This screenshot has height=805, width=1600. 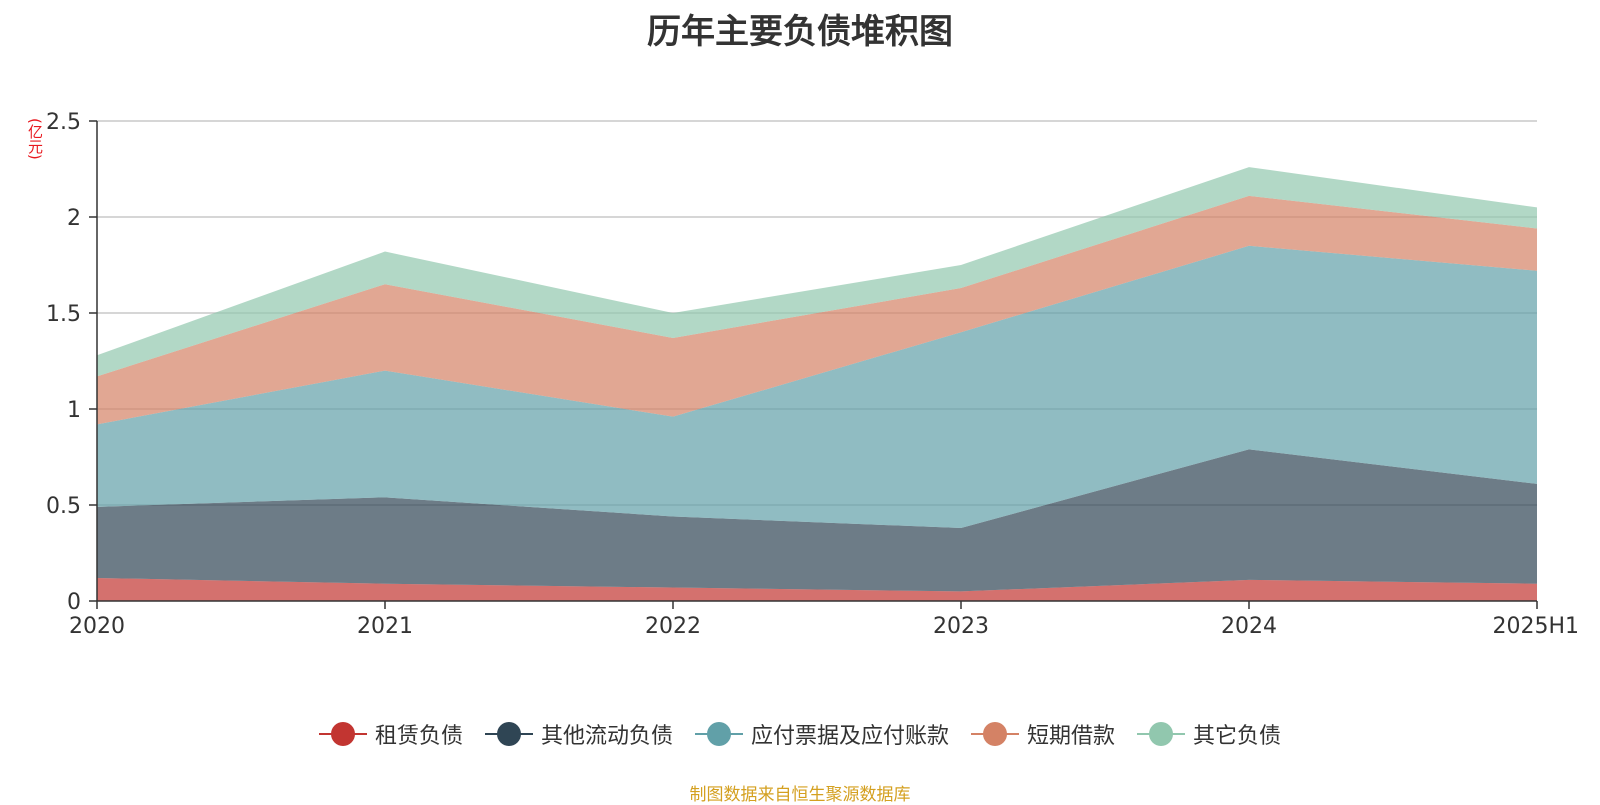 I want to click on legend-item: 应付票据及应付账款, so click(x=821, y=734).